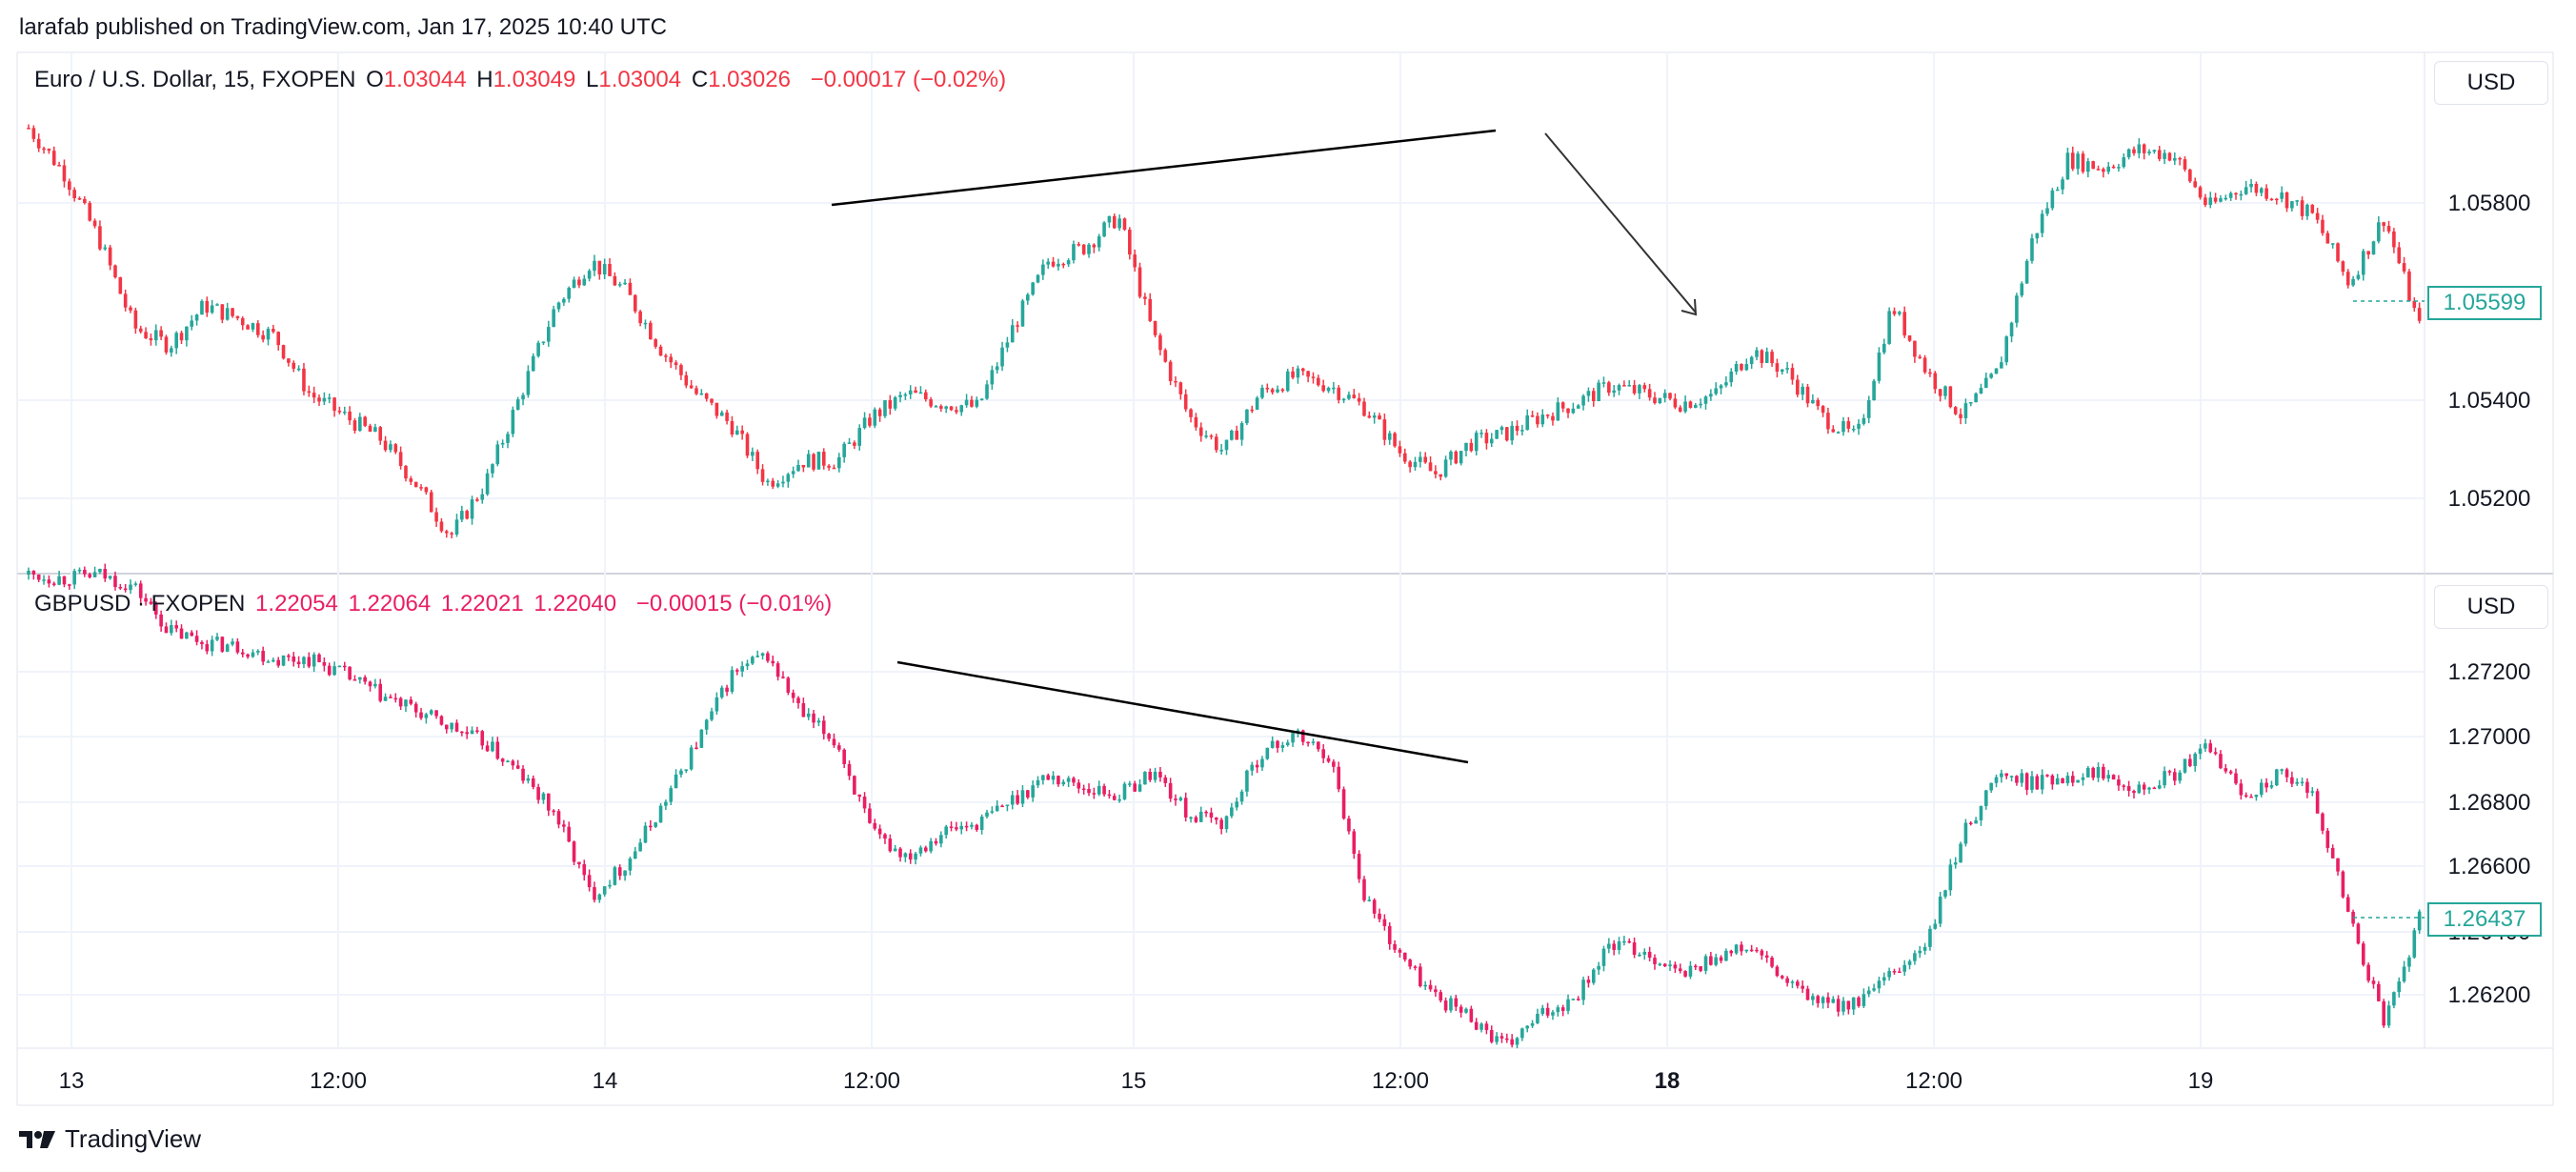 Image resolution: width=2576 pixels, height=1172 pixels. I want to click on eur-h-label: H, so click(484, 79).